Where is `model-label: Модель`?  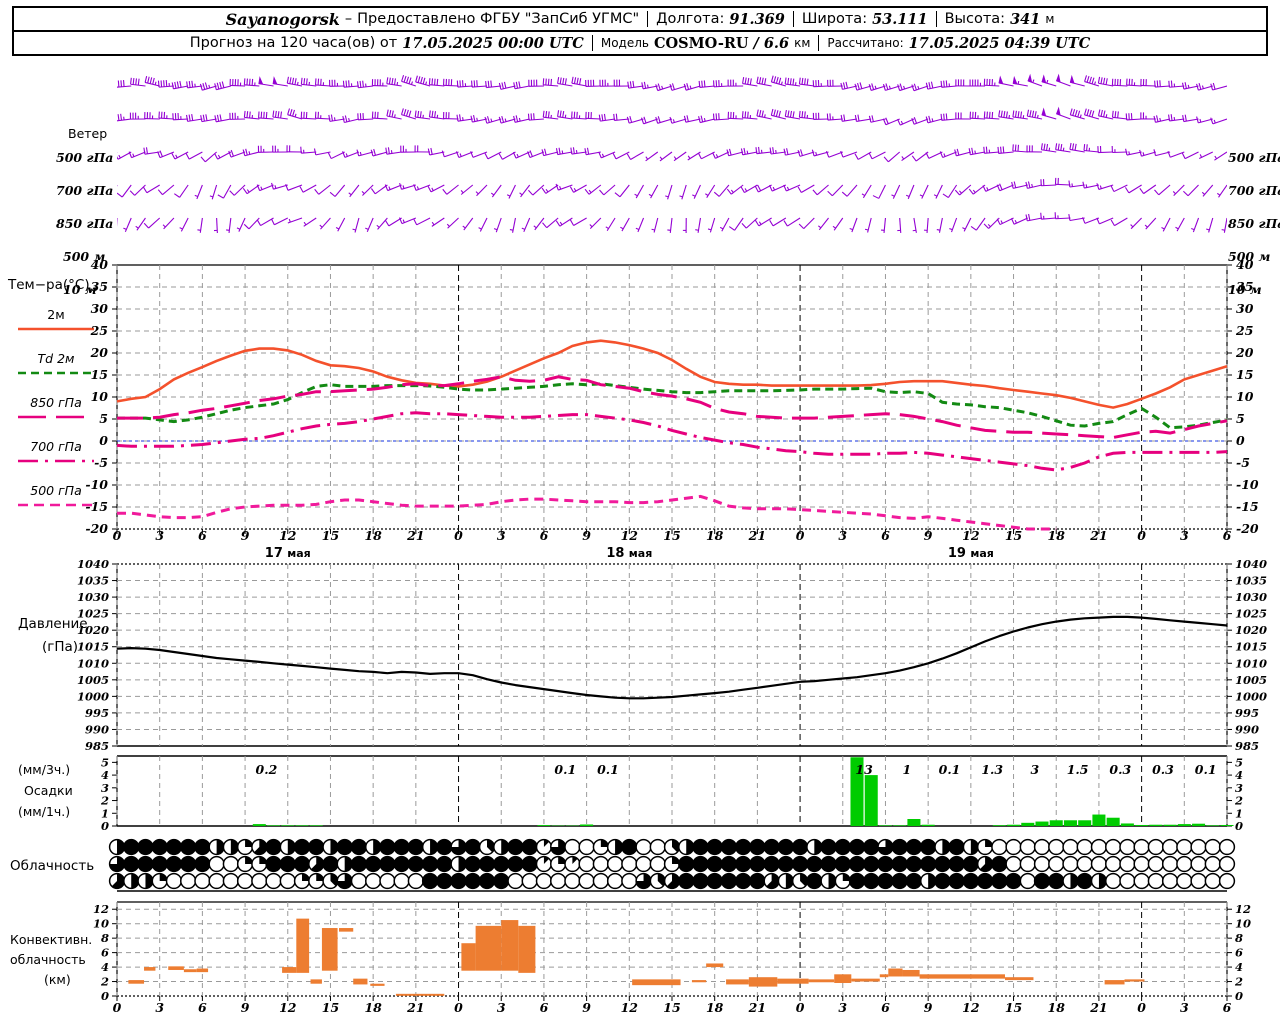
model-label: Модель is located at coordinates (624, 43).